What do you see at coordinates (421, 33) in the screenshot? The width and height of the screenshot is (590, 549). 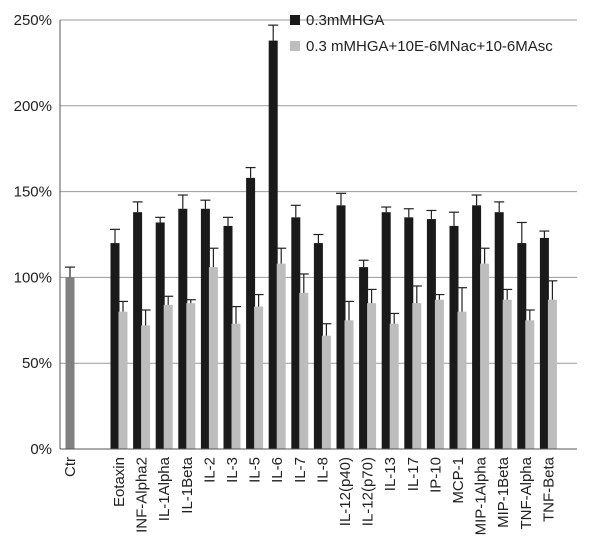 I see `legend: 0.3mMHGA 0.3 mMHGA+10E-6MNac+10-6MAsc` at bounding box center [421, 33].